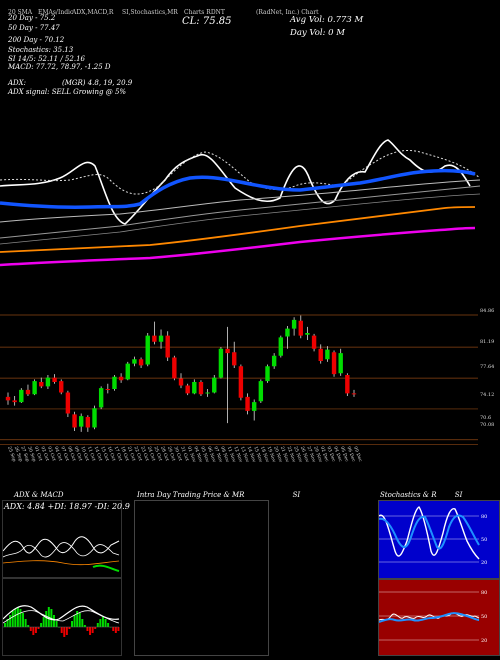  What do you see at coordinates (150, 12) in the screenshot?
I see `header-item: SI,Stochastics,MR` at bounding box center [150, 12].